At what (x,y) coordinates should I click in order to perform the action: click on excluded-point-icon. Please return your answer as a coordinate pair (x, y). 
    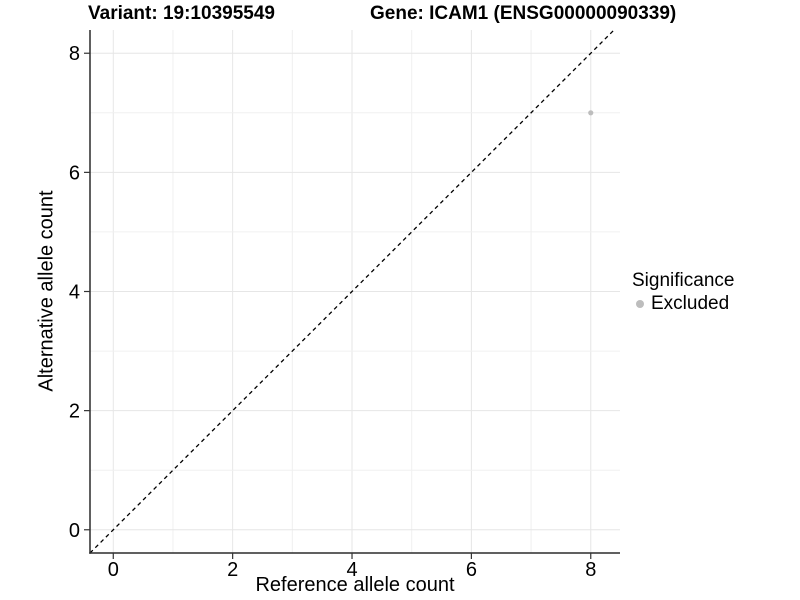
    Looking at the image, I should click on (640, 304).